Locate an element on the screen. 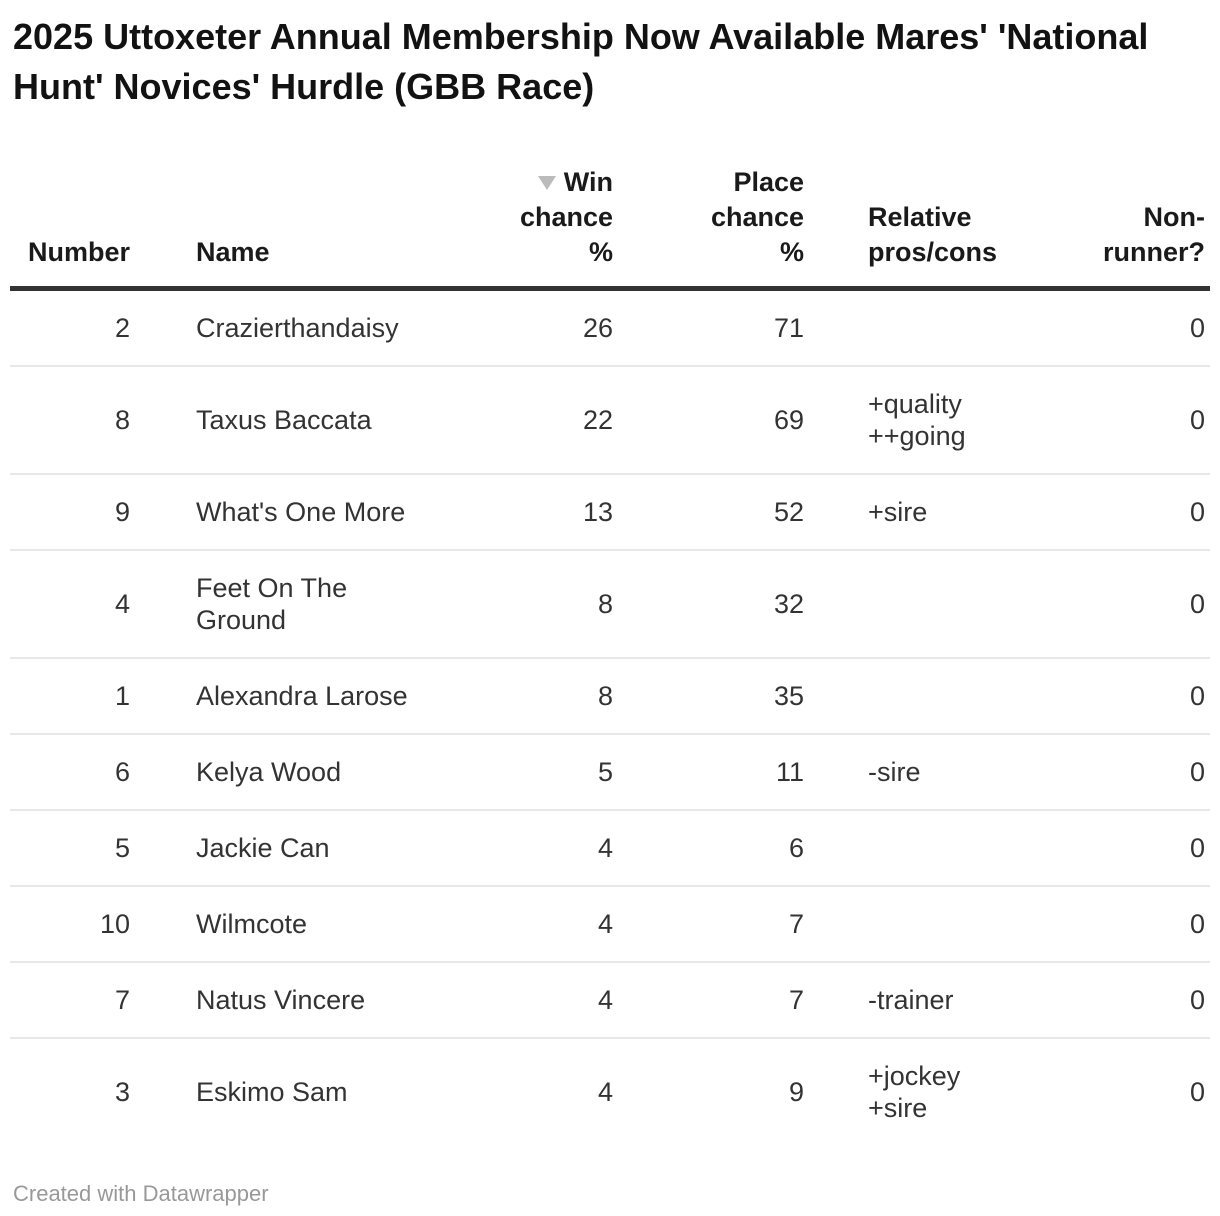  table-row: 8 Taxus Baccata 22 69 +quality ++going 0 is located at coordinates (610, 419).